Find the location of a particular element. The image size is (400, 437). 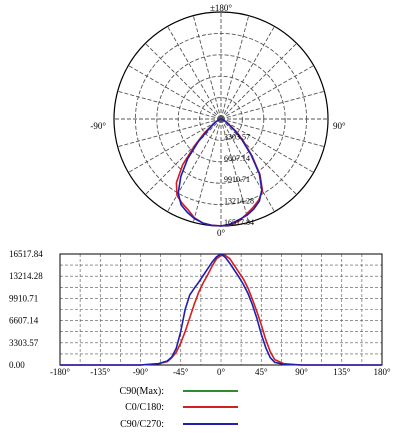

x-tick-label: 90° is located at coordinates (301, 372).